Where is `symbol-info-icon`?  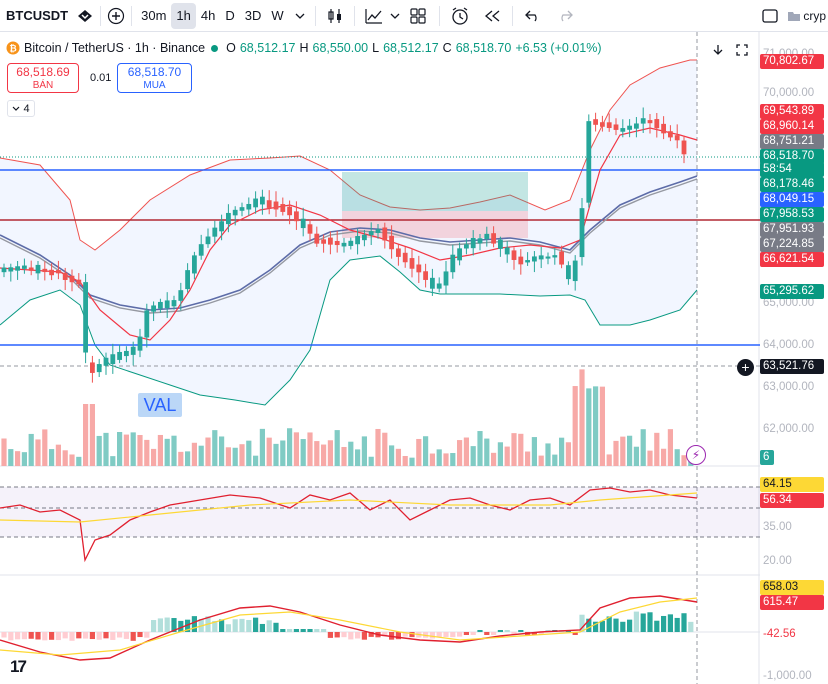
symbol-info-icon is located at coordinates (85, 16).